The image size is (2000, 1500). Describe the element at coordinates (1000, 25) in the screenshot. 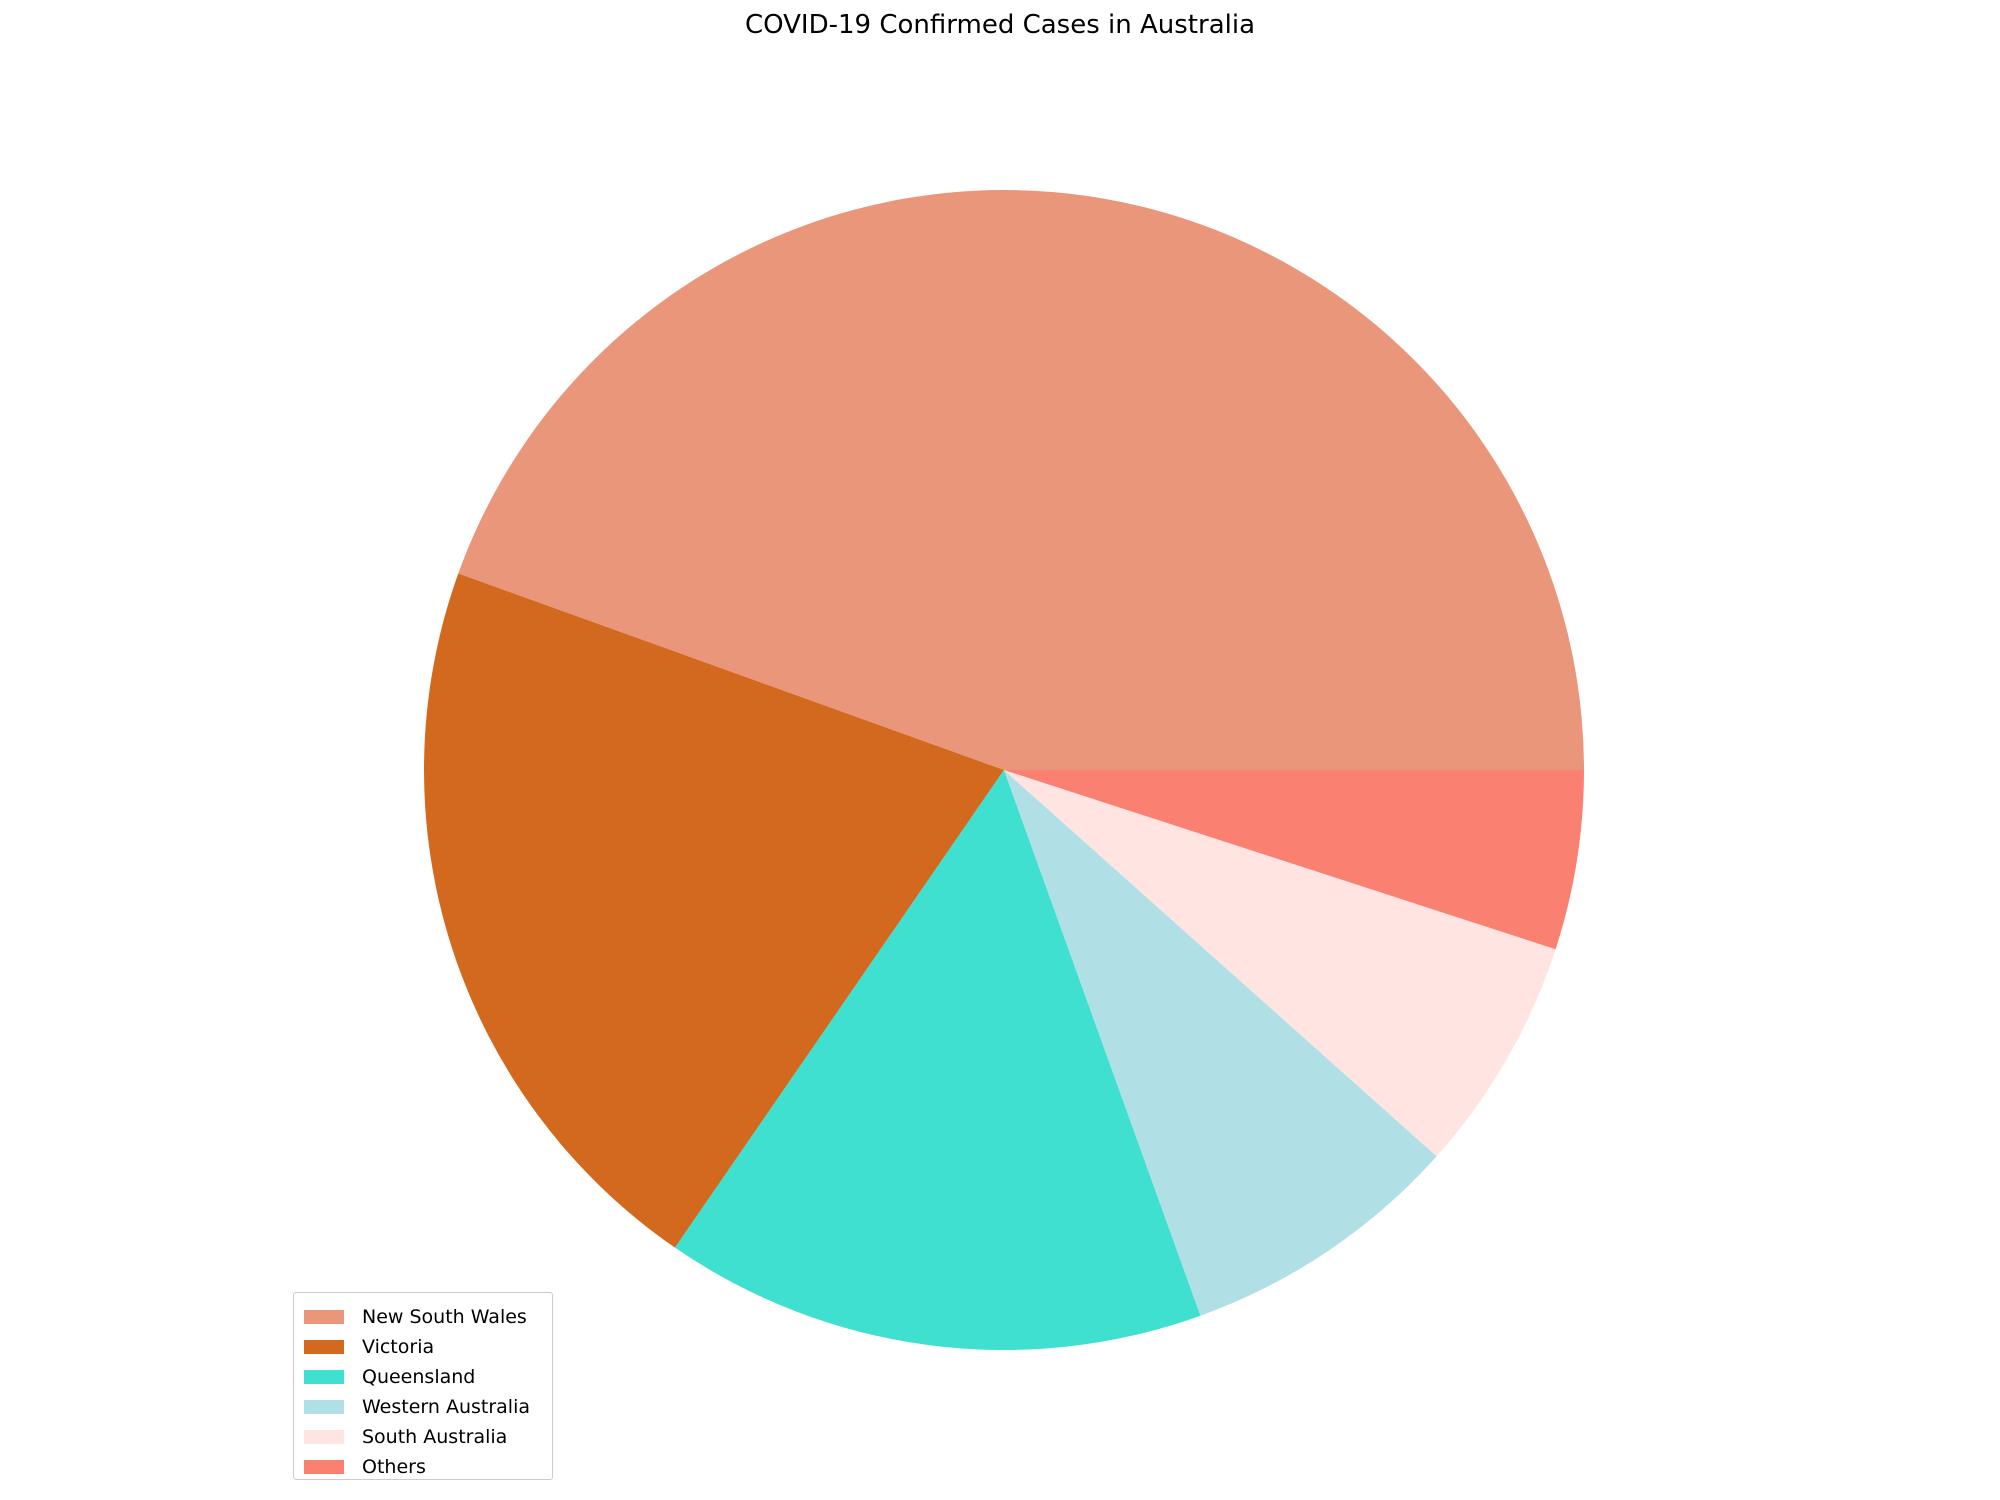

I see `chart-title: COVID-19 Confirmed Cases in Australia` at that location.